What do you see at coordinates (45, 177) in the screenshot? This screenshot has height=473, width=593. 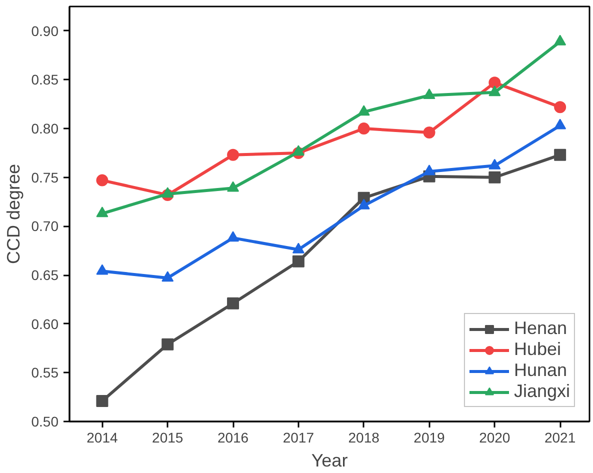 I see `y-tick-label: 0.75` at bounding box center [45, 177].